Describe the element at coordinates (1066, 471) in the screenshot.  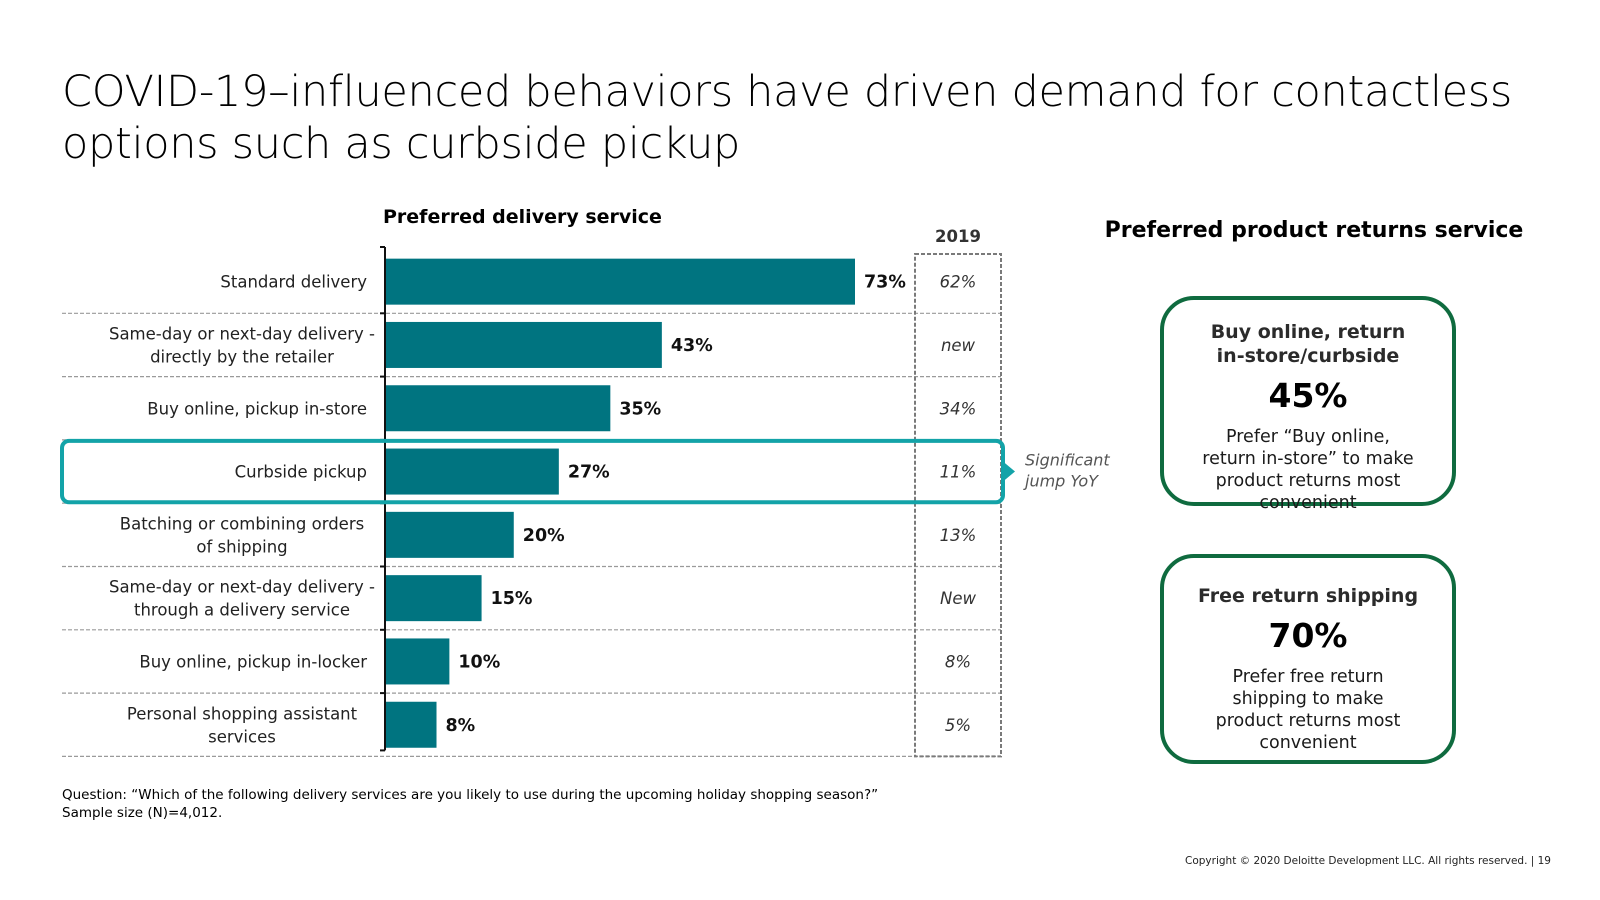
I see `highlight-note: Significant jump YoY` at that location.